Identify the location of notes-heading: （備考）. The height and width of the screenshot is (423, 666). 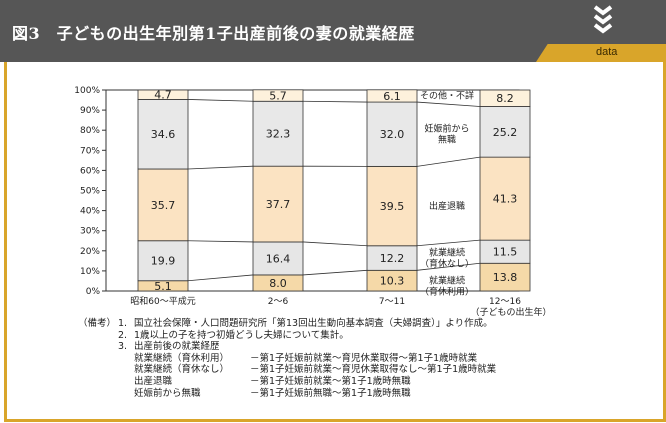
(97, 323).